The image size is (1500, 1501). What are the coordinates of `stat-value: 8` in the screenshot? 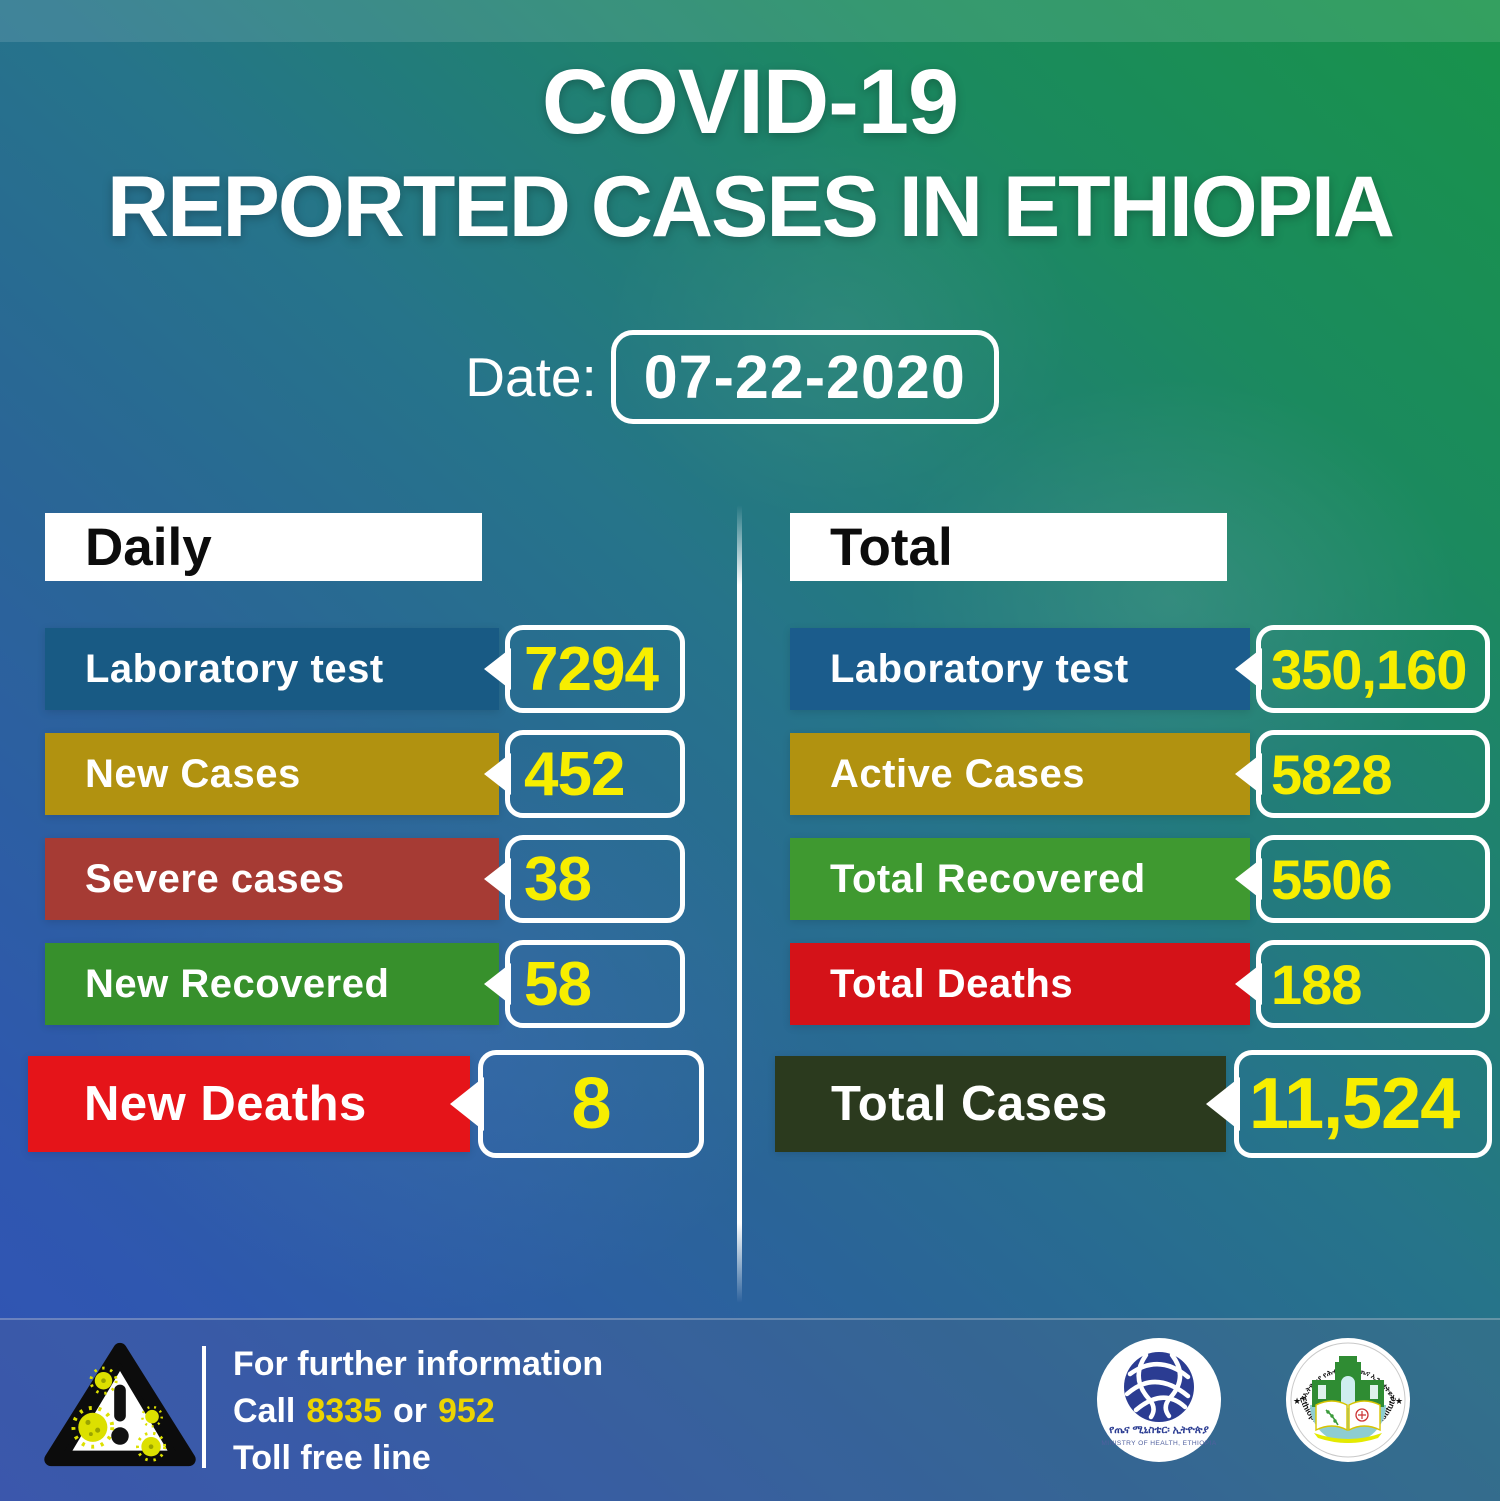 It's located at (591, 1104).